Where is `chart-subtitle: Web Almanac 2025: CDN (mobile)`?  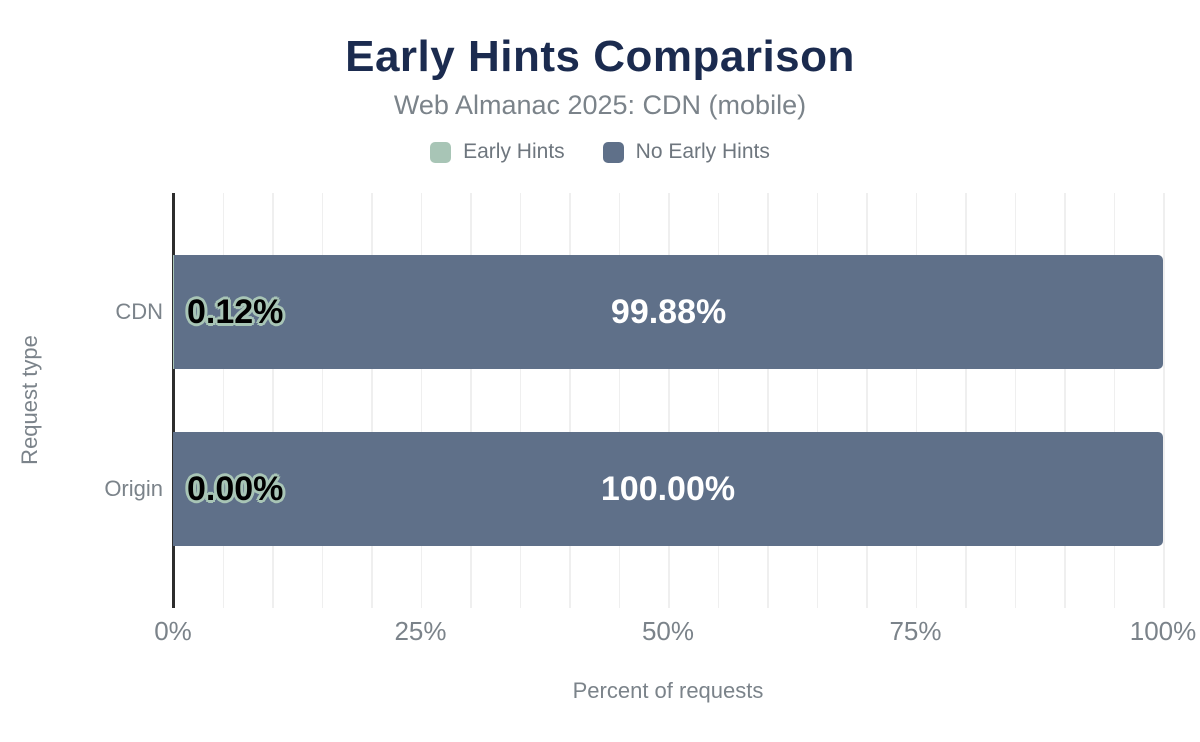
chart-subtitle: Web Almanac 2025: CDN (mobile) is located at coordinates (600, 105).